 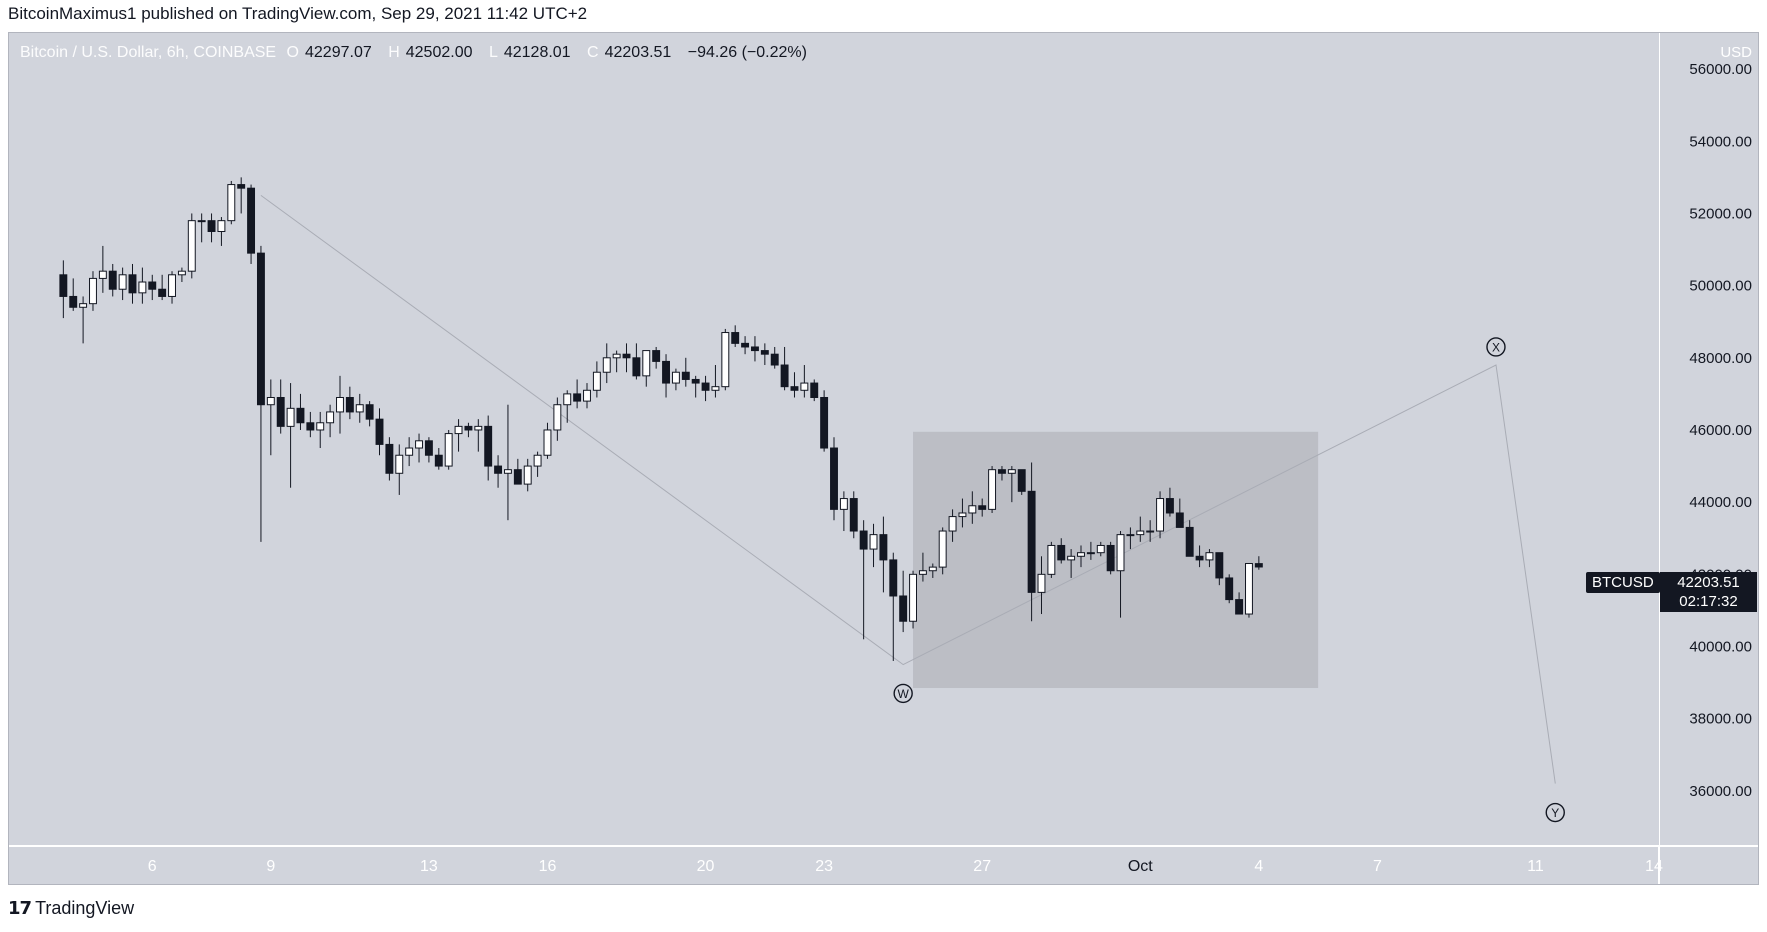 What do you see at coordinates (1708, 601) in the screenshot?
I see `bar-countdown: 02:17:32` at bounding box center [1708, 601].